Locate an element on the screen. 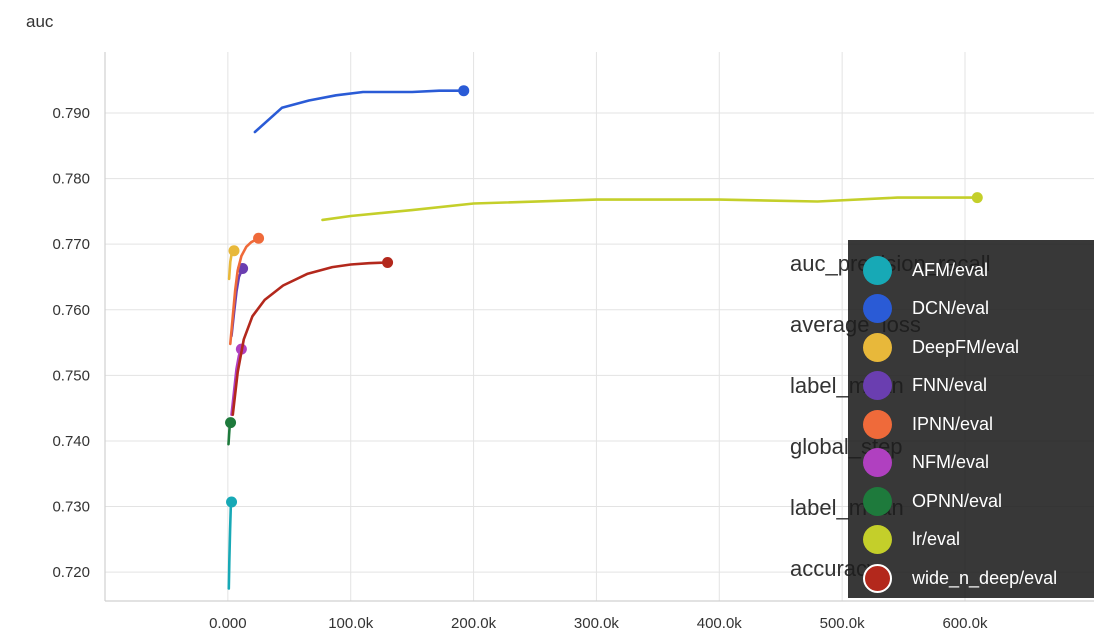 This screenshot has width=1112, height=639. y-tick-label: 0.720 is located at coordinates (71, 572).